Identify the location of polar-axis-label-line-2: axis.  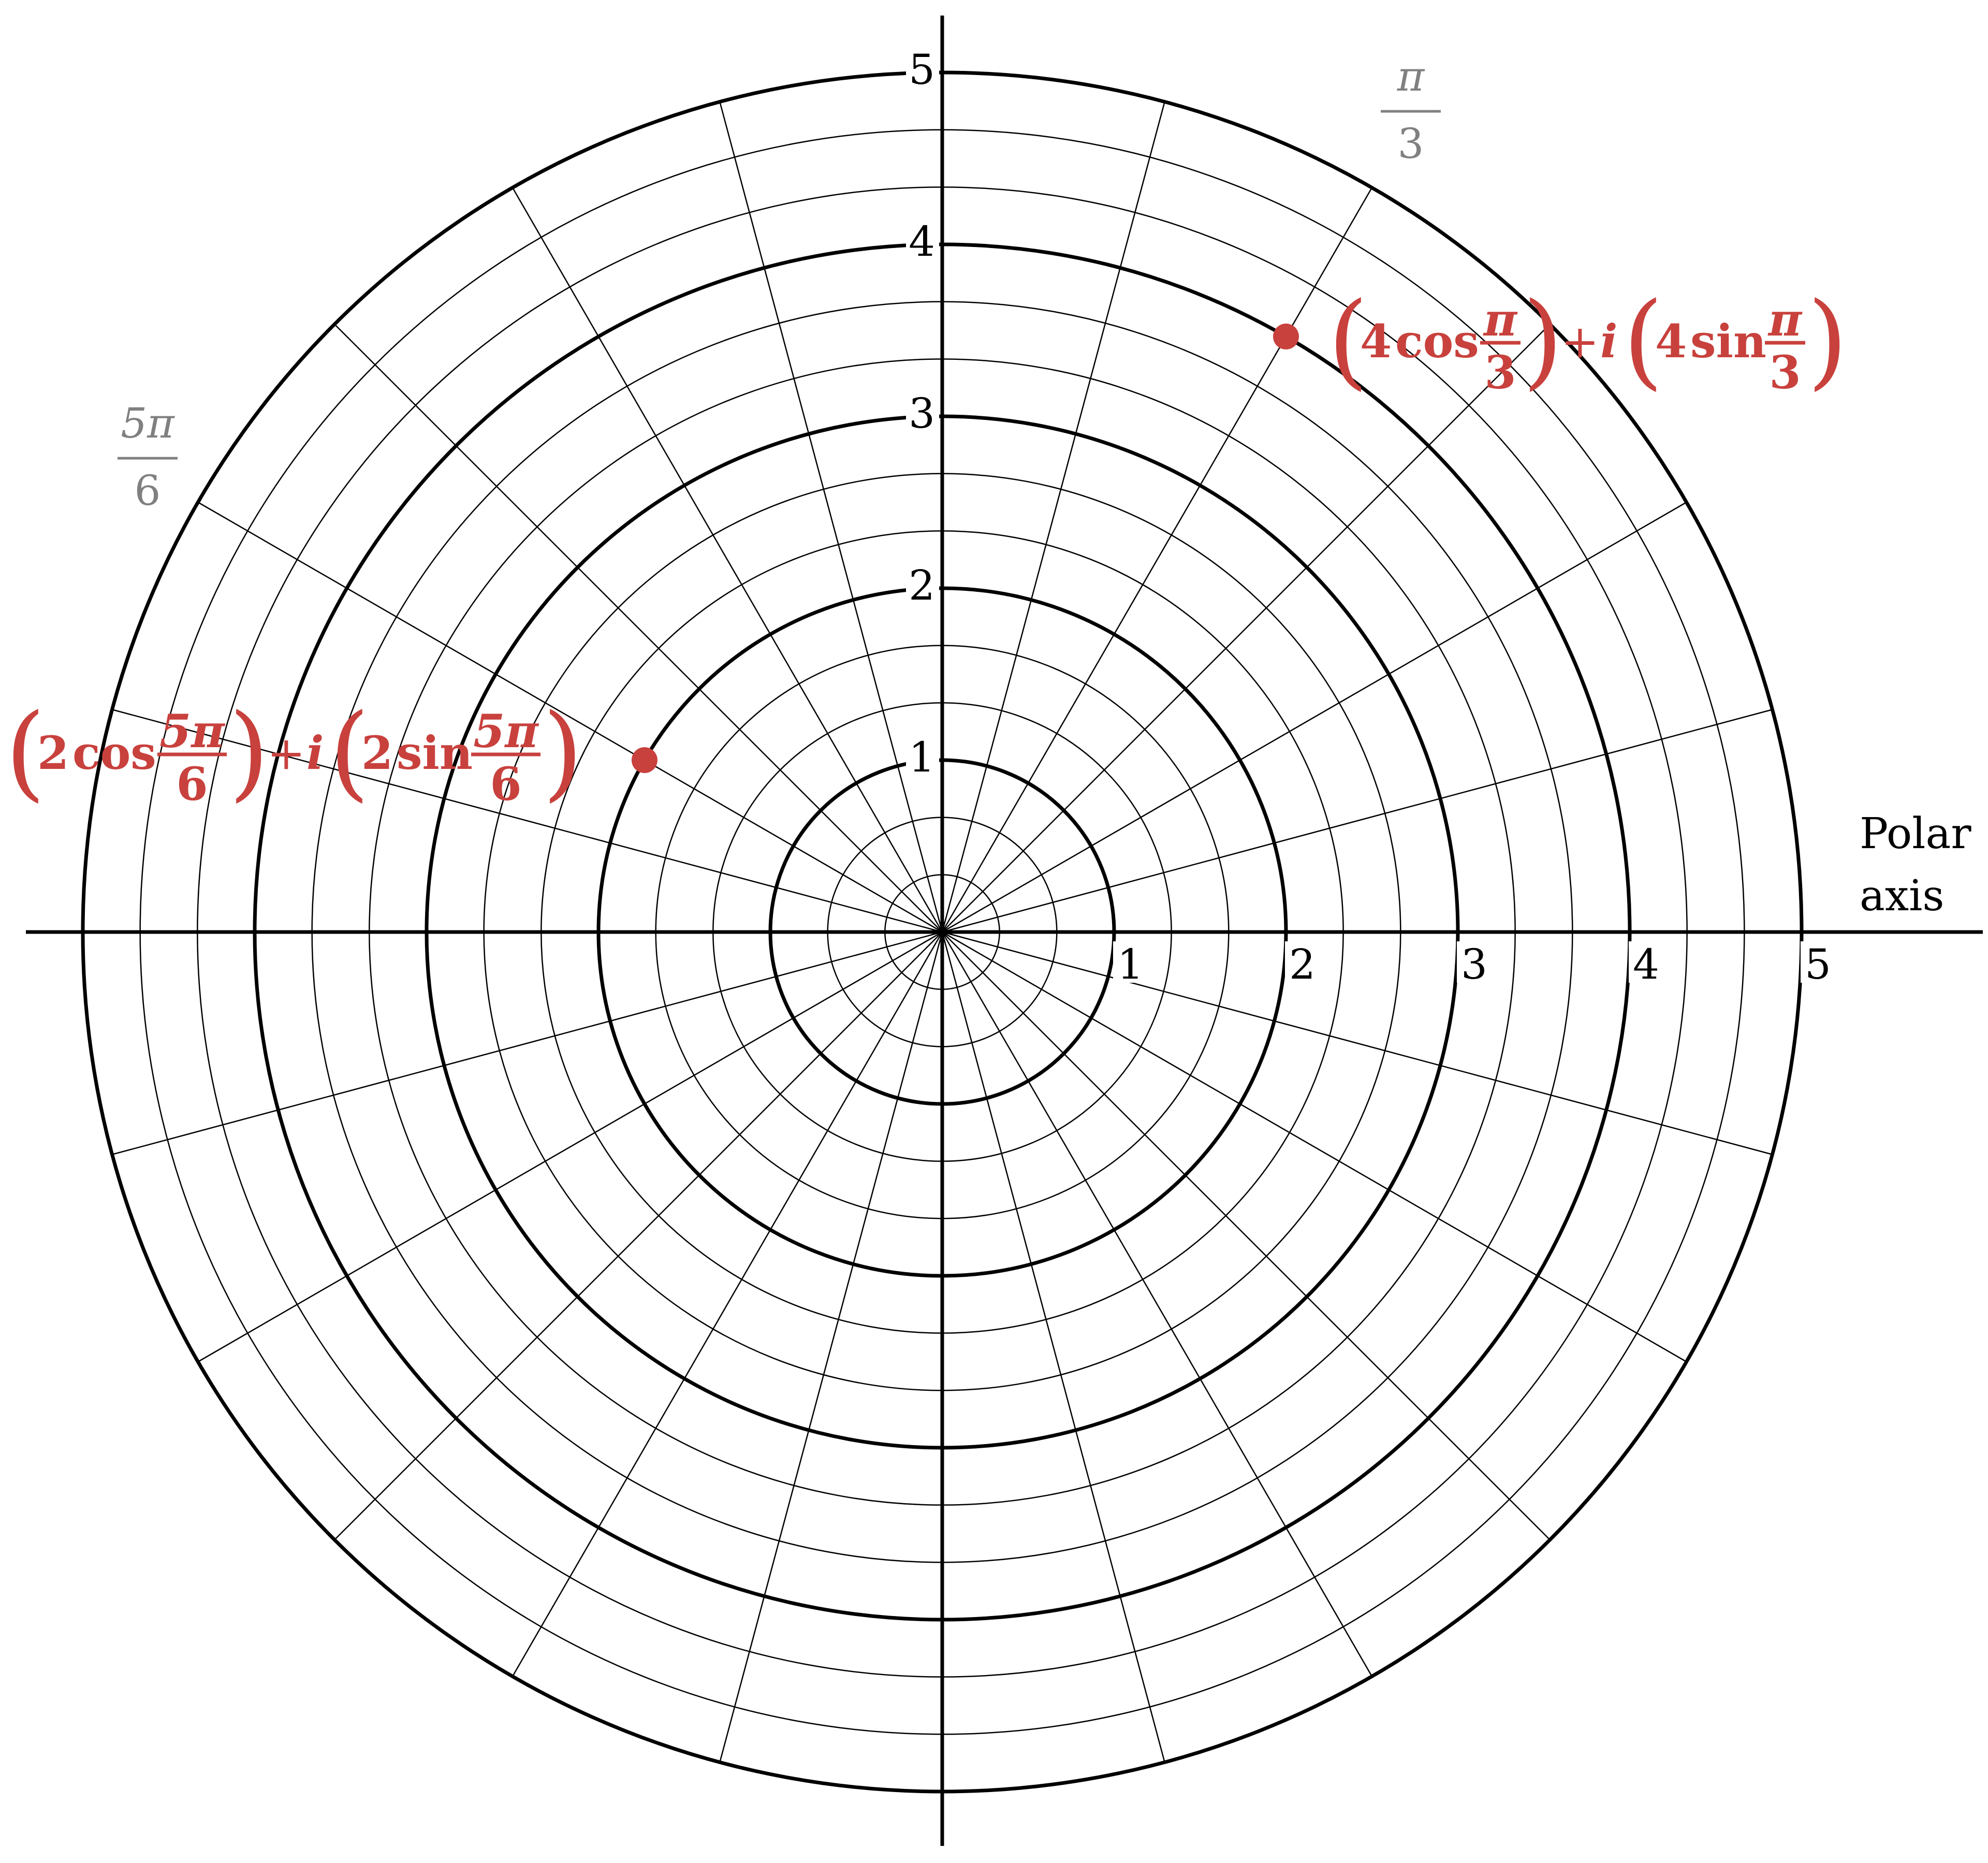
(1902, 896).